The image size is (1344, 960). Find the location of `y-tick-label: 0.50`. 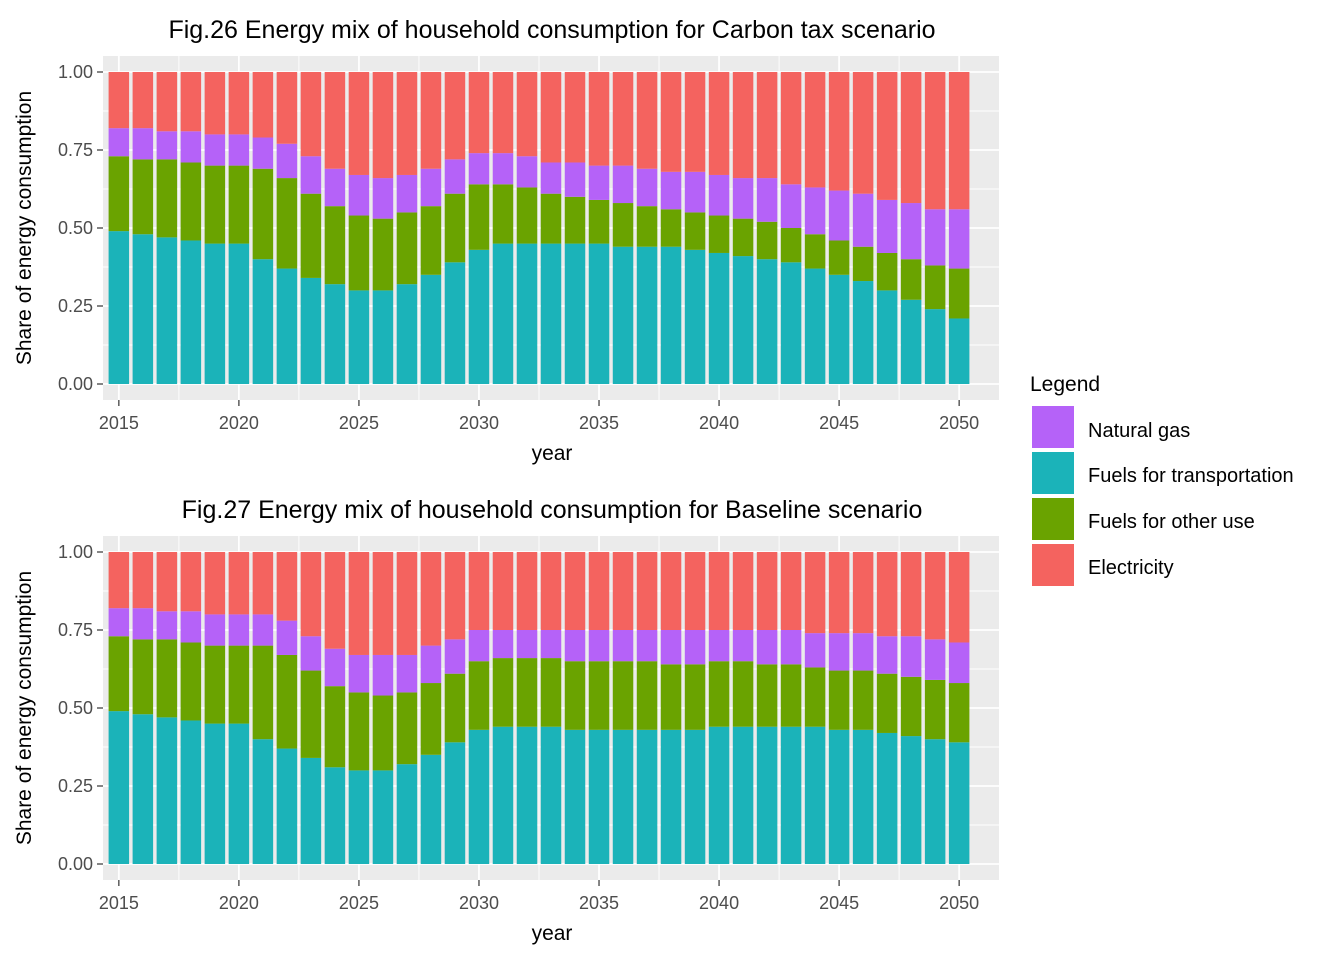

y-tick-label: 0.50 is located at coordinates (75, 228).